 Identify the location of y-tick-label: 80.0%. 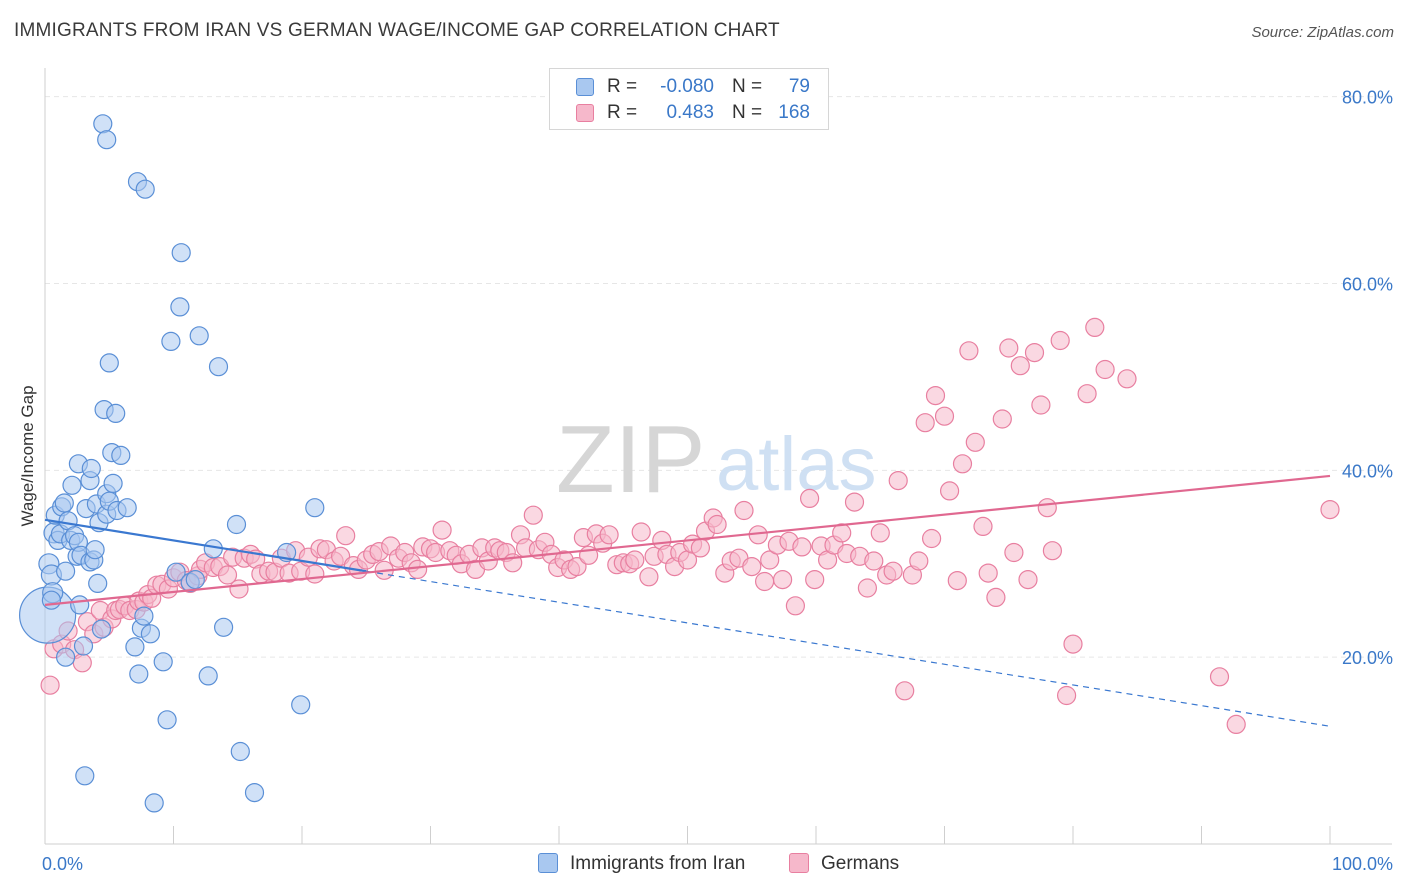
(1367, 98).